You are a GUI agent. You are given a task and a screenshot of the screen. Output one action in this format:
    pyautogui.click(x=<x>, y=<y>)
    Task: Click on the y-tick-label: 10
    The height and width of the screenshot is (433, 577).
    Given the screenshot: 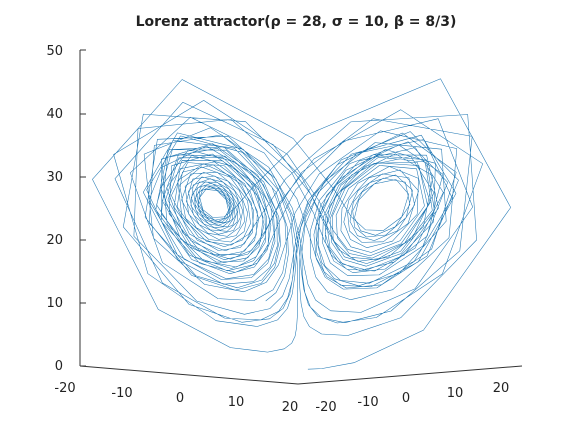 What is the action you would take?
    pyautogui.click(x=455, y=393)
    